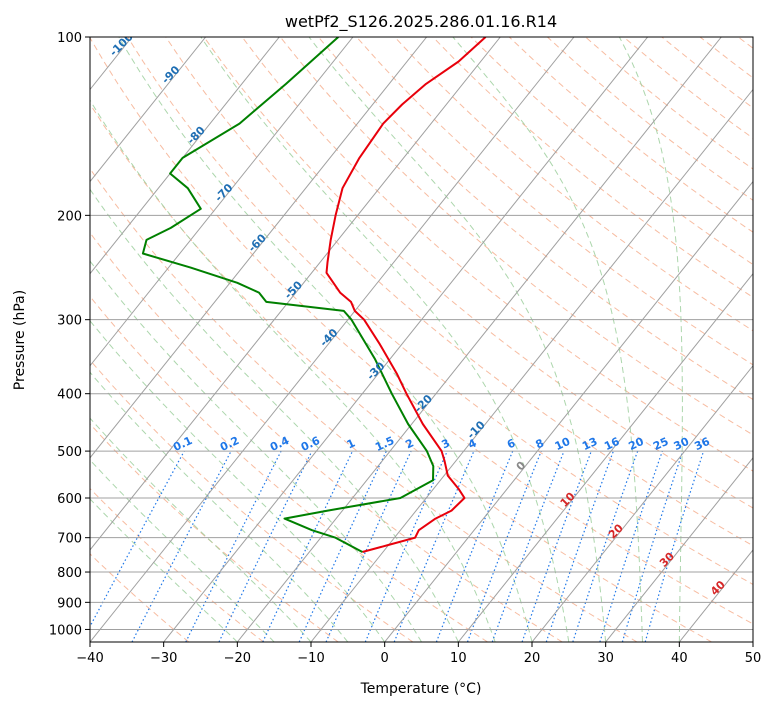 The height and width of the screenshot is (708, 775). What do you see at coordinates (89, 658) in the screenshot?
I see `x-tick-label: −40` at bounding box center [89, 658].